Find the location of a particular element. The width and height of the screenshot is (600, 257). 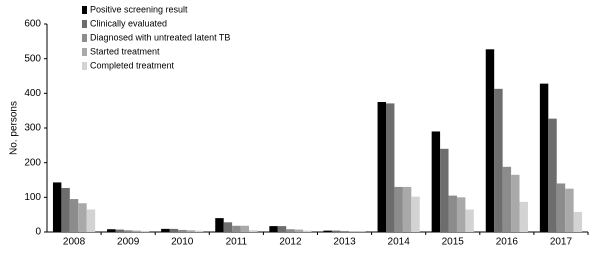

legend-label: Clinically evaluated is located at coordinates (128, 23).